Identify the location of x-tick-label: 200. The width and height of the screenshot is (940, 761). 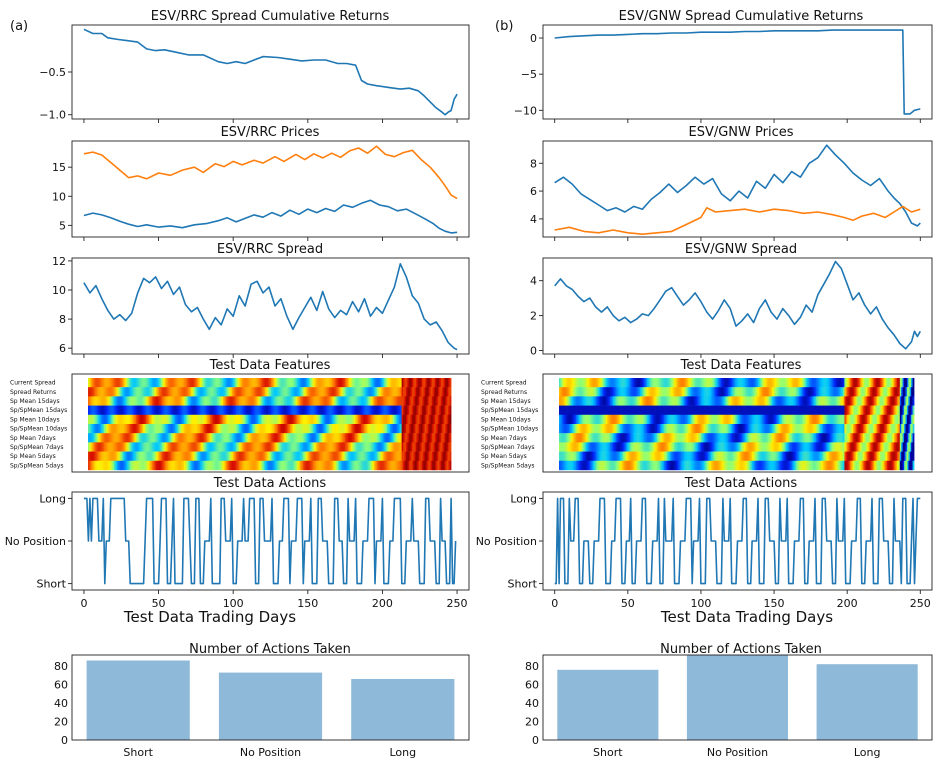
(382, 603).